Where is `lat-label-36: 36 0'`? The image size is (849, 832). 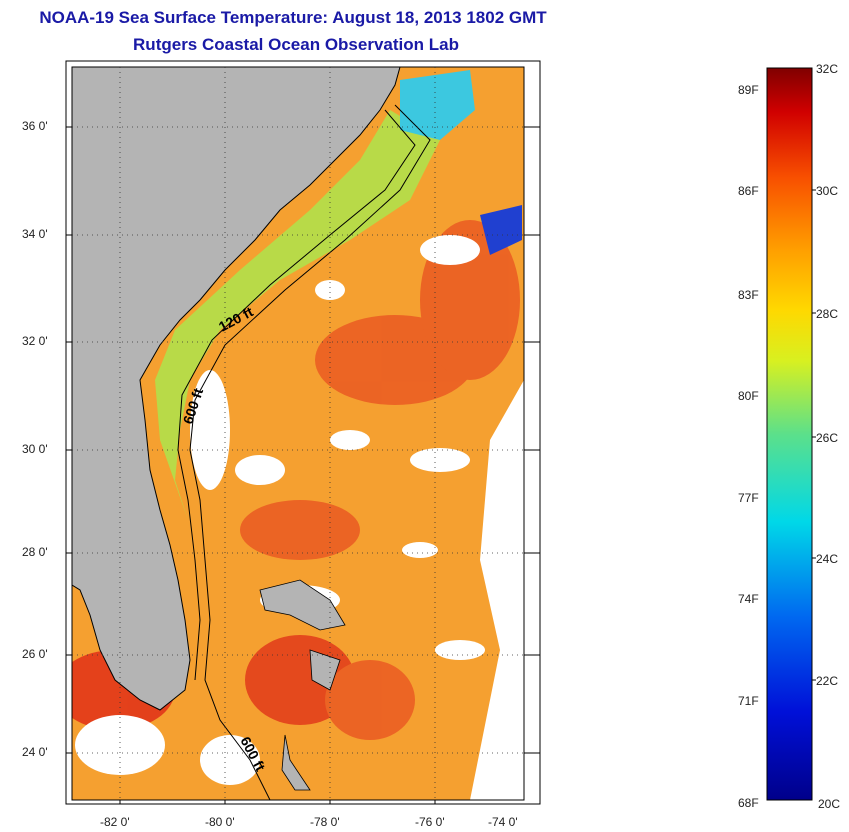
lat-label-36: 36 0' is located at coordinates (35, 126).